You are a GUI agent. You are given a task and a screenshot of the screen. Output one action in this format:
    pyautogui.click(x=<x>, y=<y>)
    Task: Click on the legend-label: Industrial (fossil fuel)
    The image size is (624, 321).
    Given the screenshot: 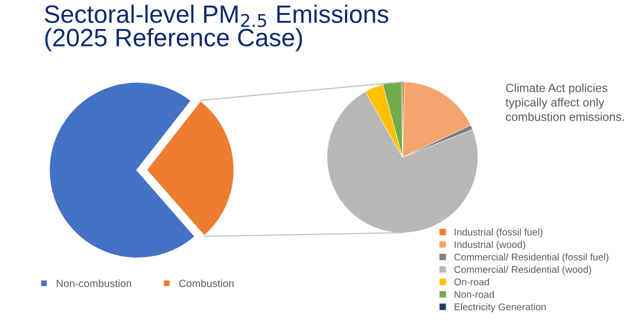 What is the action you would take?
    pyautogui.click(x=498, y=233)
    